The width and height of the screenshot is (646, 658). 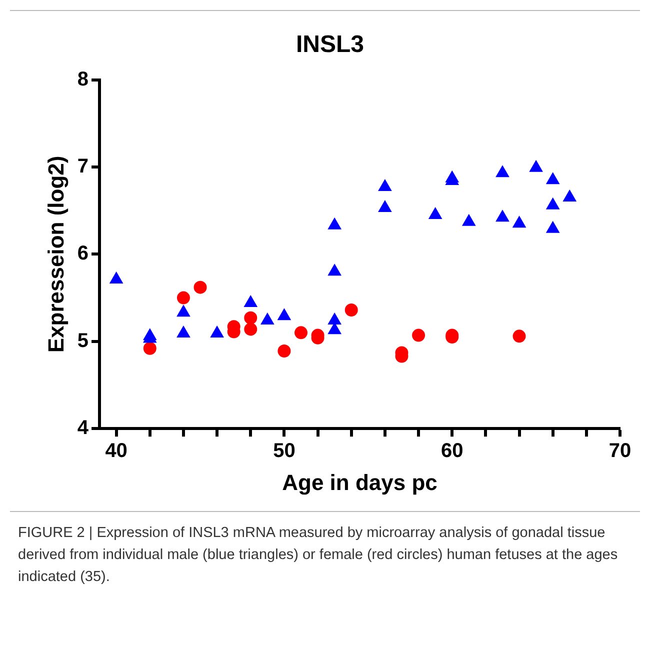 I want to click on y-axis-title: Expresseion (log2), so click(x=55, y=254).